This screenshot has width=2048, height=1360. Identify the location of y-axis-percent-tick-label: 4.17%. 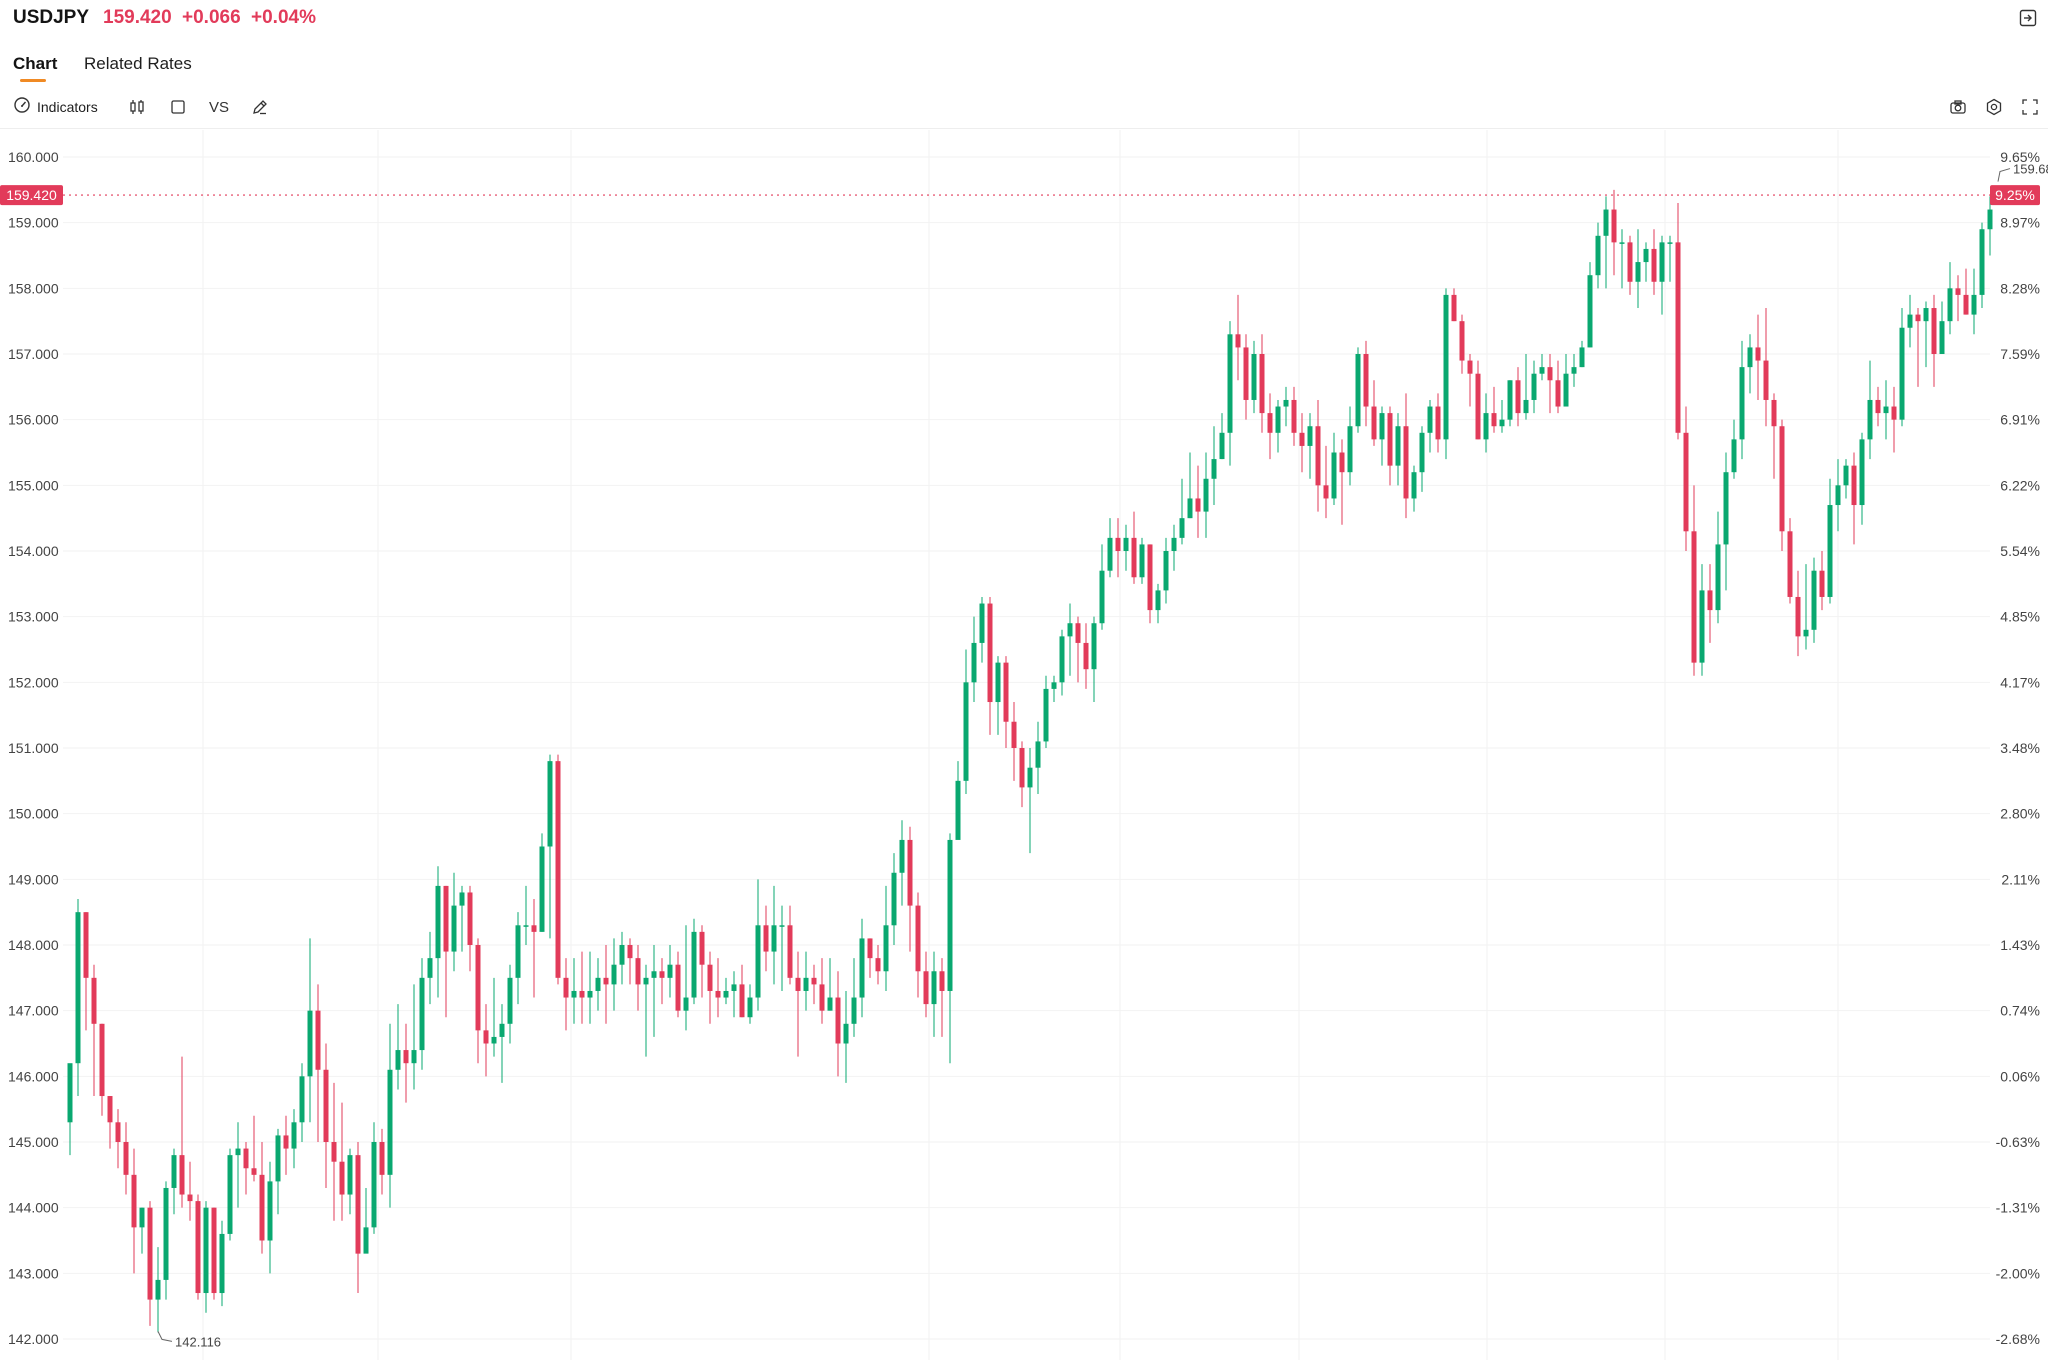
(2020, 682).